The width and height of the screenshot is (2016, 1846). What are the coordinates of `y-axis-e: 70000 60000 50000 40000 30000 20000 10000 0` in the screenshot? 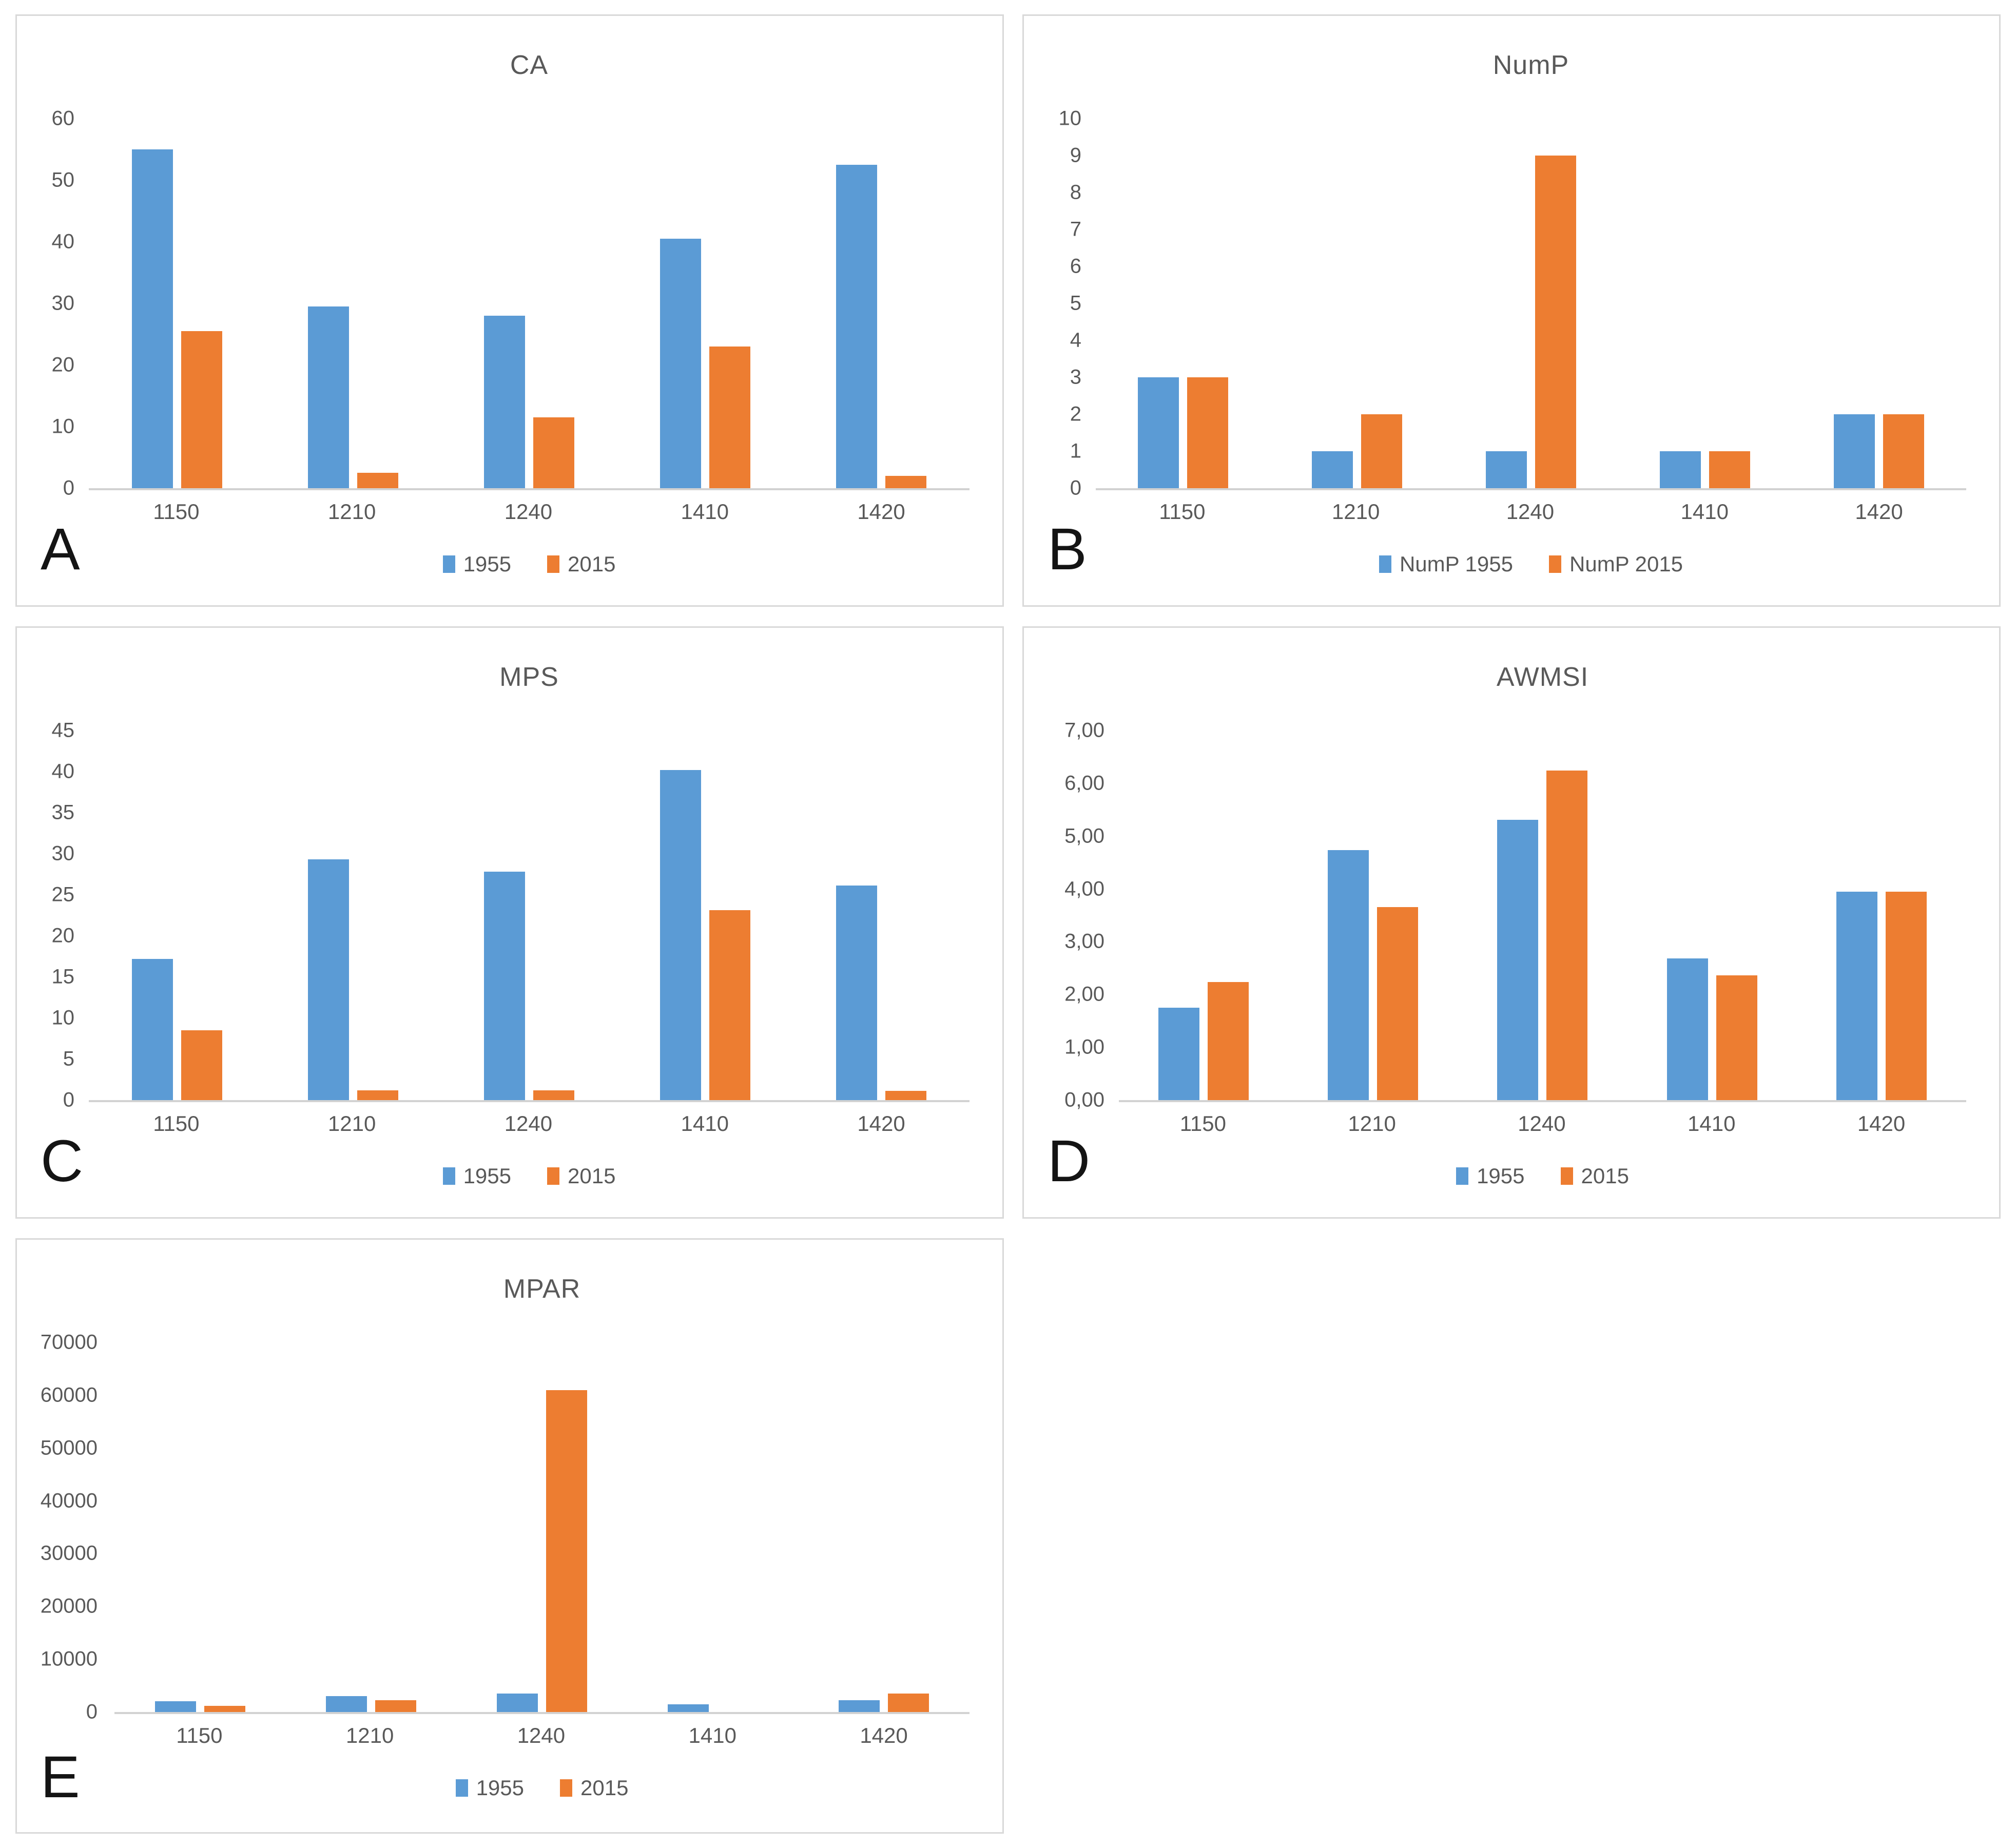 It's located at (57, 1527).